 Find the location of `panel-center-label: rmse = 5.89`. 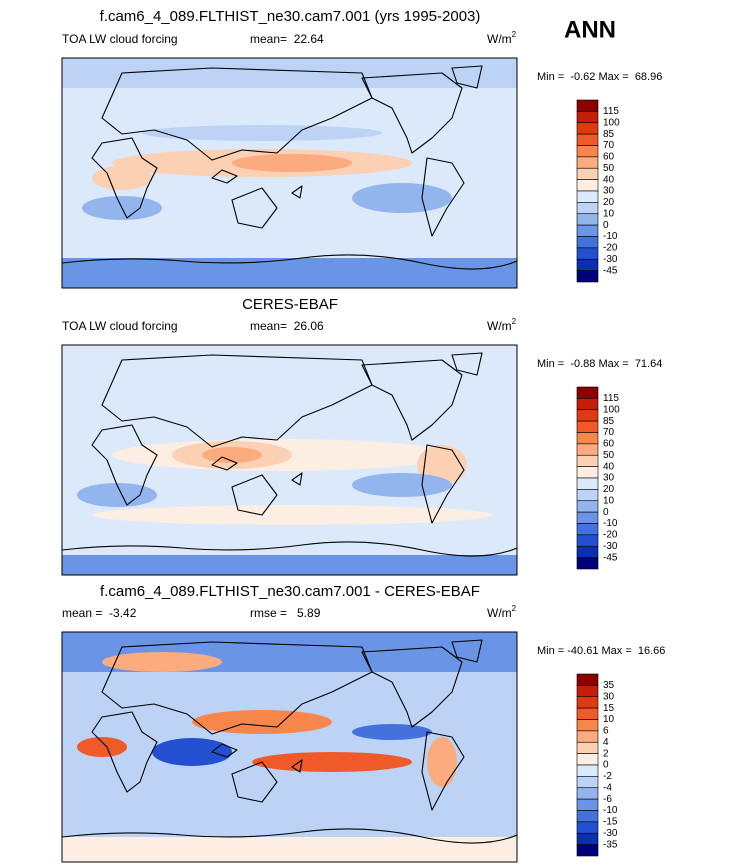

panel-center-label: rmse = 5.89 is located at coordinates (285, 613).